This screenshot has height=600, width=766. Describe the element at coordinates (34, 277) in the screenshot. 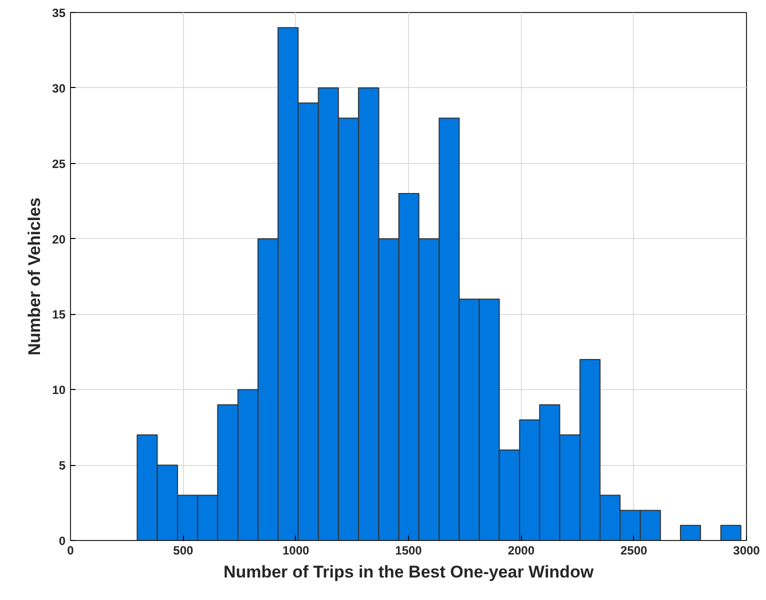

I see `y-axis-title: Number of Vehicles` at that location.